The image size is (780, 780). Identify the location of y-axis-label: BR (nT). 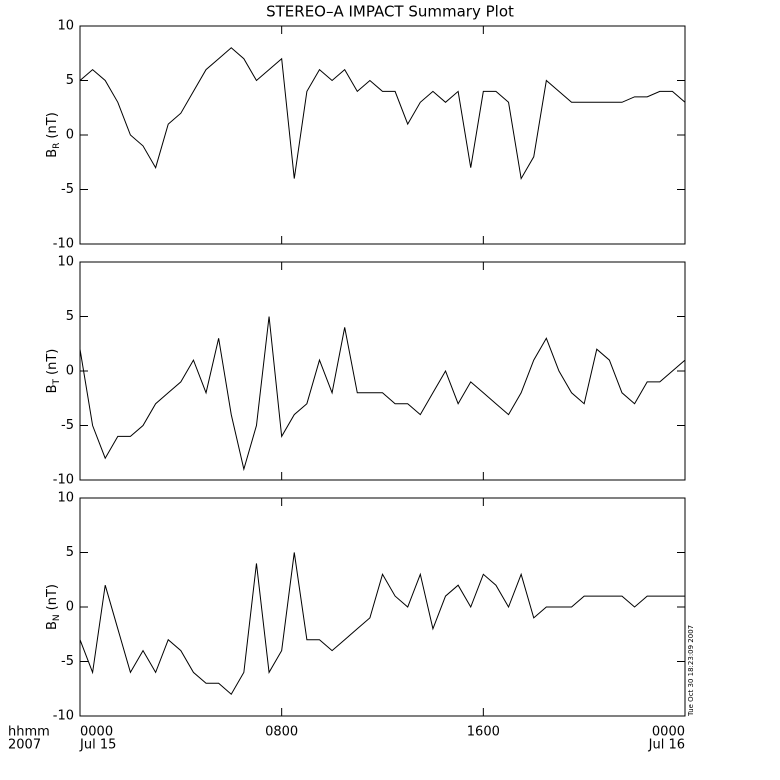
(53, 135).